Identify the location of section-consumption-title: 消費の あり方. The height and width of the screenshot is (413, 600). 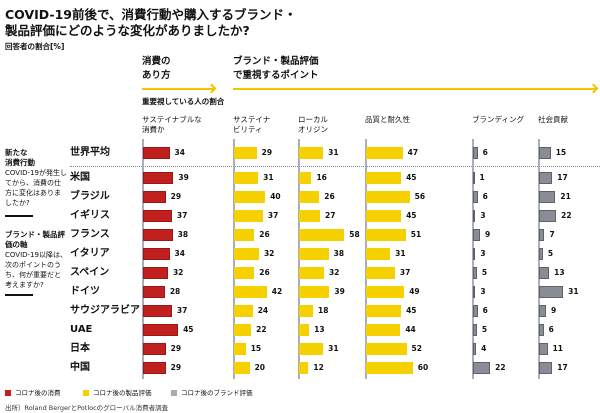
(156, 68).